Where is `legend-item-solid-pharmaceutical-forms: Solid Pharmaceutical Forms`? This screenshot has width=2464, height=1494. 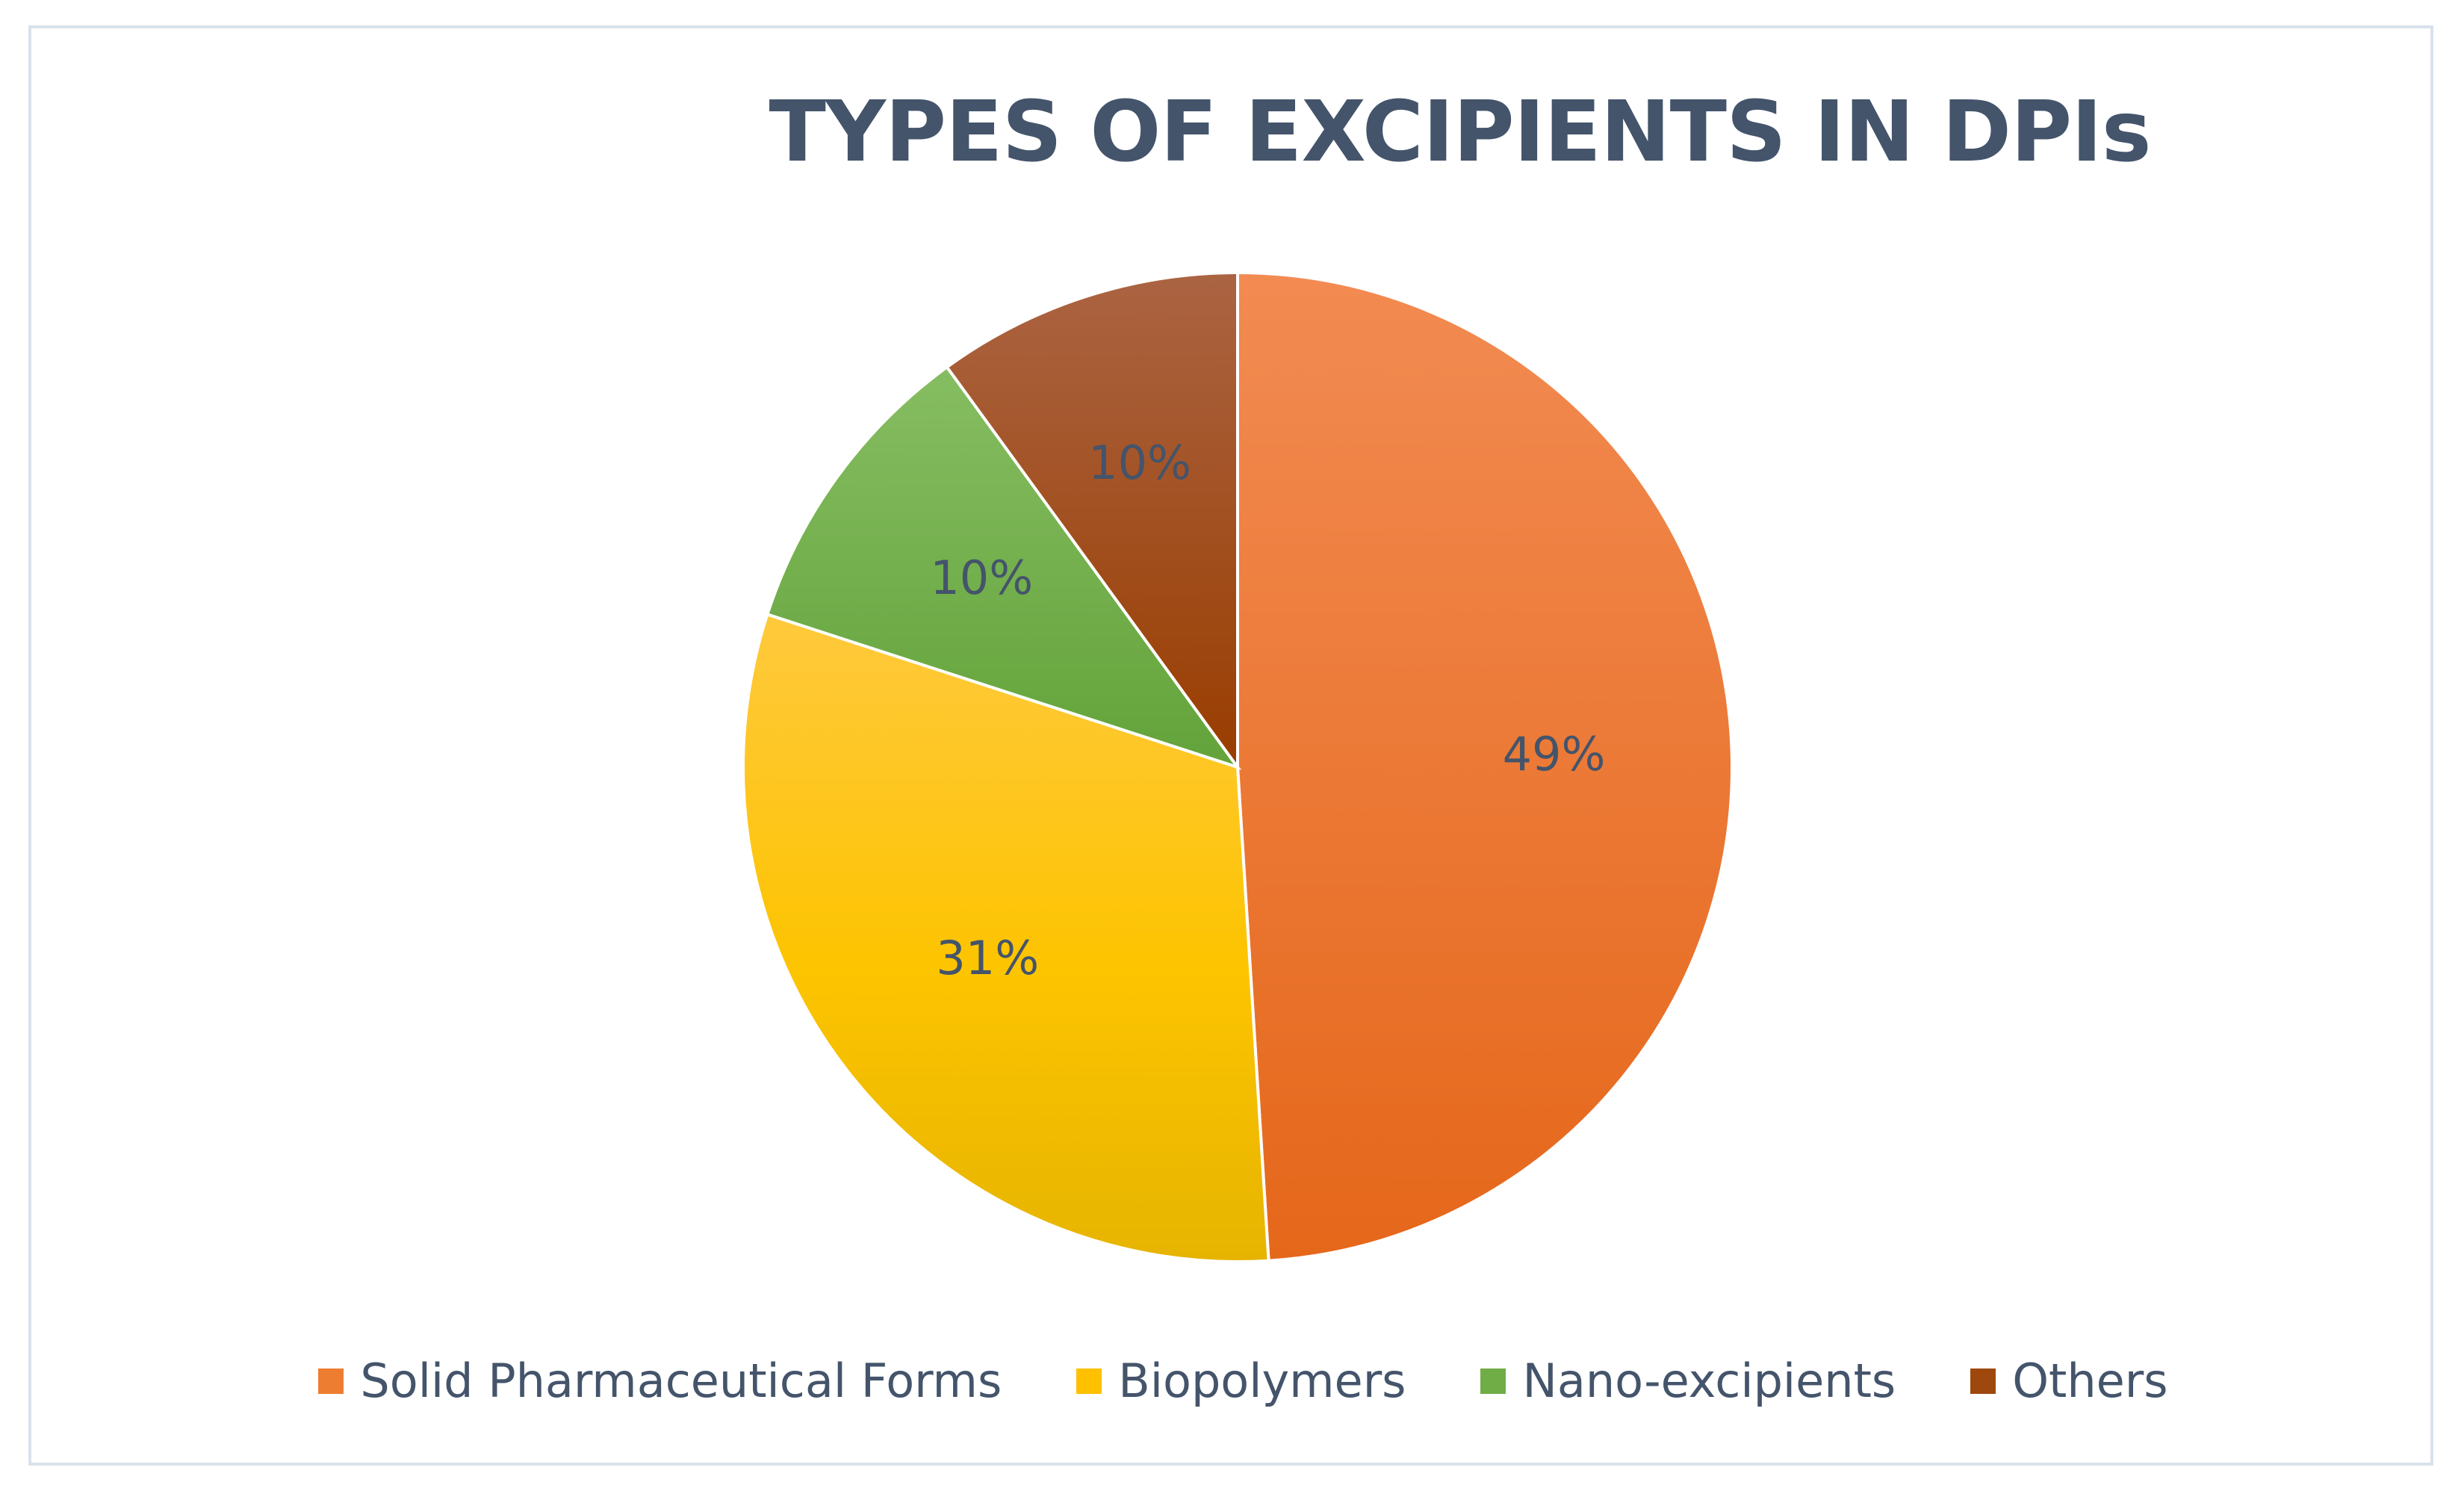 legend-item-solid-pharmaceutical-forms: Solid Pharmaceutical Forms is located at coordinates (660, 1381).